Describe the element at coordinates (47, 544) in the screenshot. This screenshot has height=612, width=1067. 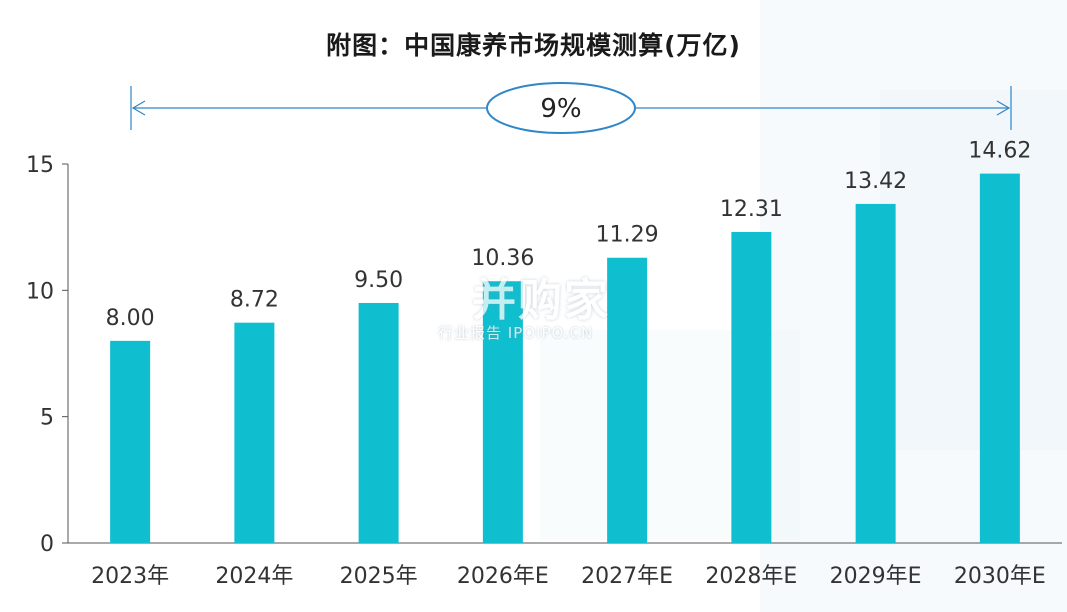
I see `y-tick-label: 0` at that location.